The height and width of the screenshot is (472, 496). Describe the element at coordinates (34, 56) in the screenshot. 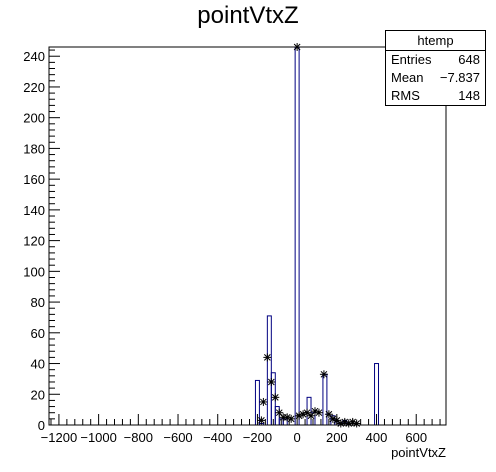

I see `y-tick-label: 240` at that location.